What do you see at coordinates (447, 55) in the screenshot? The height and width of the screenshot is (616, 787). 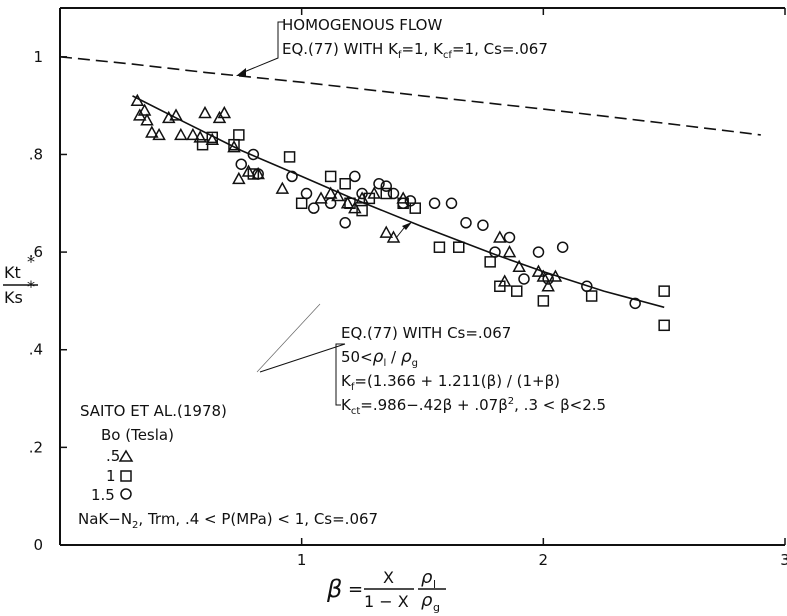 I see `annotation-homogenous-kcf-sub: cf` at bounding box center [447, 55].